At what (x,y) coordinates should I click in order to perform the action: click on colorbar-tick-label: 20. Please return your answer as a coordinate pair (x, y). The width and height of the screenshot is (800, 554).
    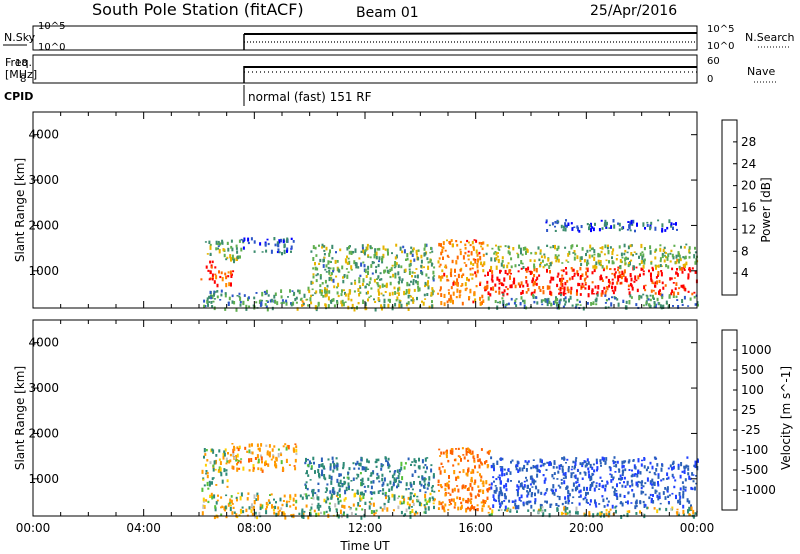
    Looking at the image, I should click on (748, 186).